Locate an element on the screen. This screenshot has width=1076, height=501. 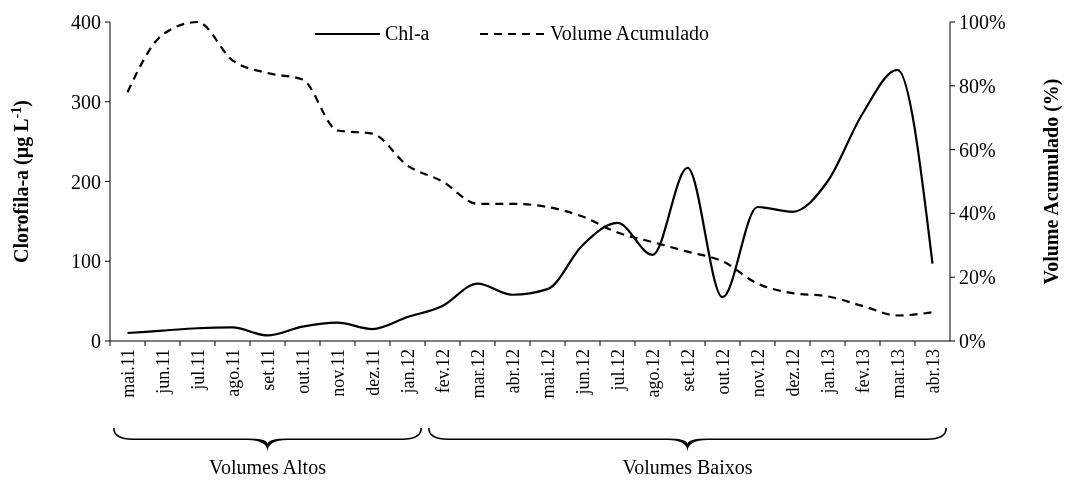
x-tick-label: jul.12 is located at coordinates (617, 370).